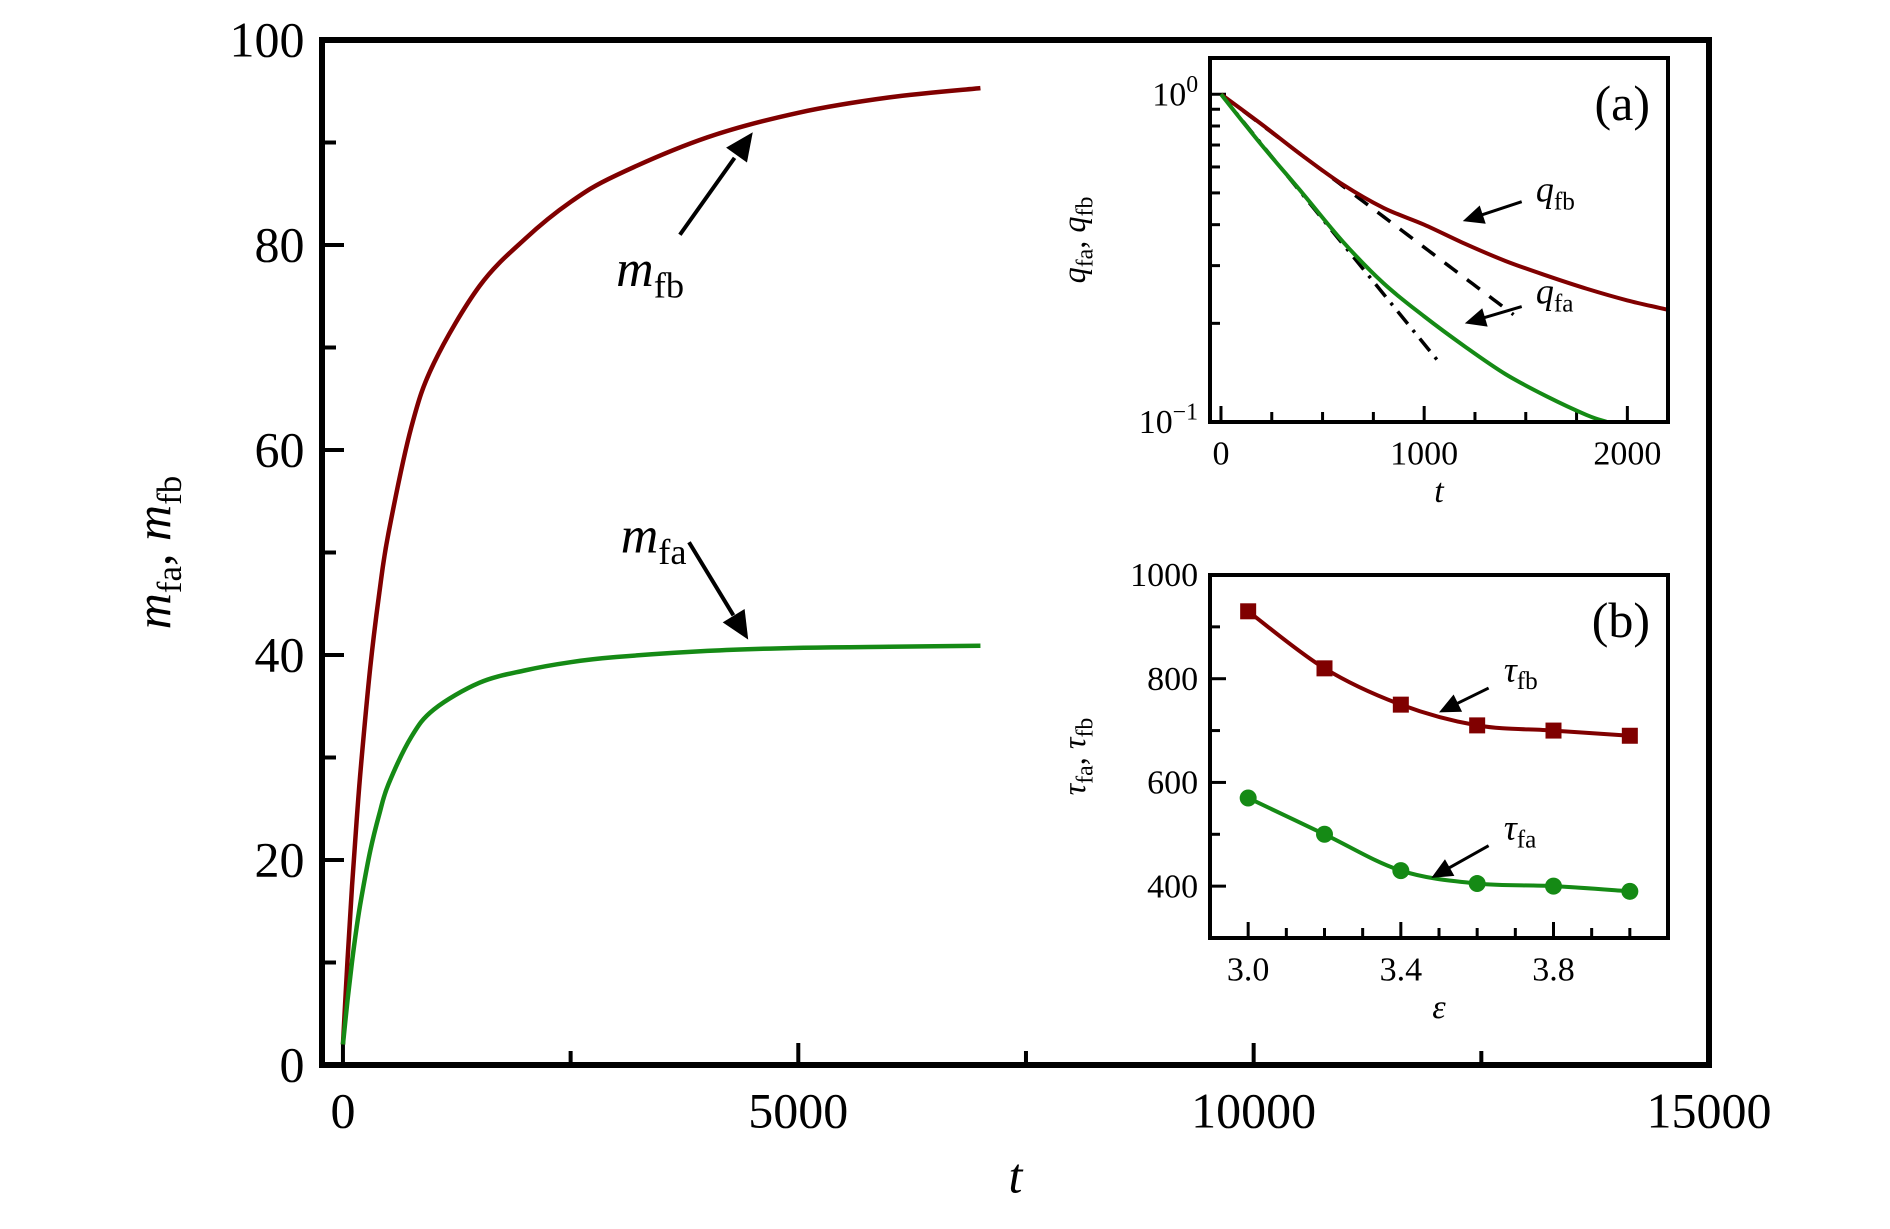 Image resolution: width=1890 pixels, height=1229 pixels. Describe the element at coordinates (1709, 1111) in the screenshot. I see `x-tick-label: 15000` at that location.